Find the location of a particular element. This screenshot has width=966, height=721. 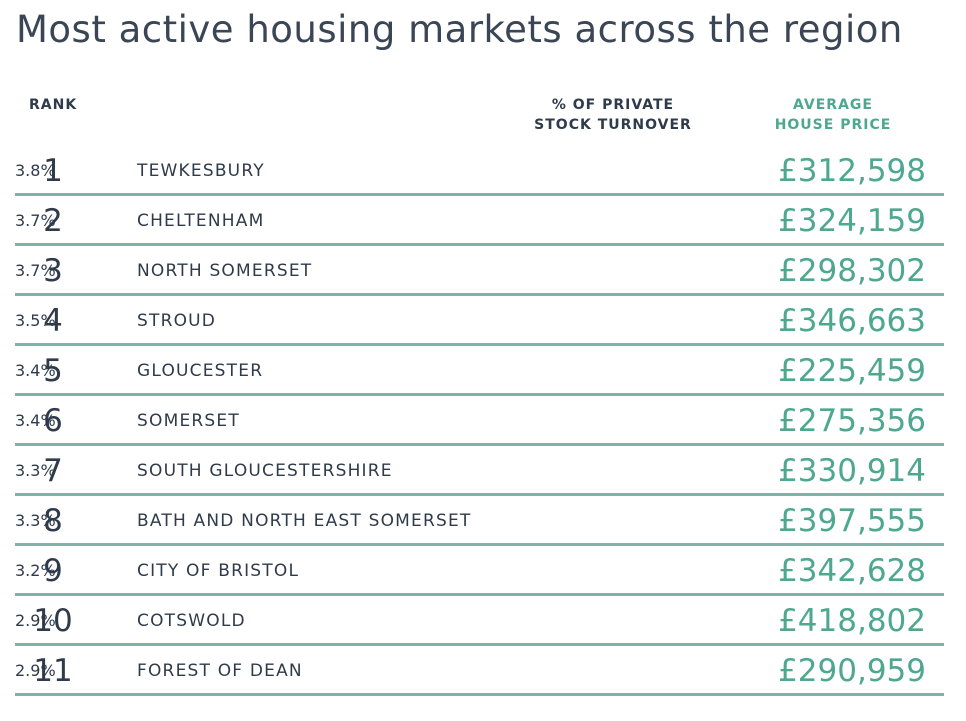

area-name-cell: CHELTENHAM is located at coordinates (201, 221).